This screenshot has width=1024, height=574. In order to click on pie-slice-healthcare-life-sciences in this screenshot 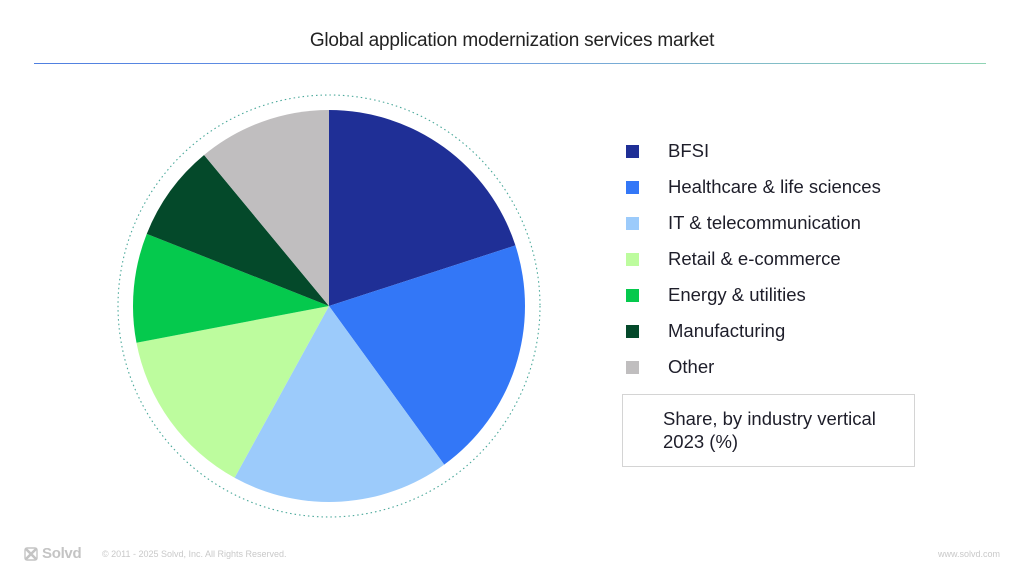, I will do `click(427, 355)`.